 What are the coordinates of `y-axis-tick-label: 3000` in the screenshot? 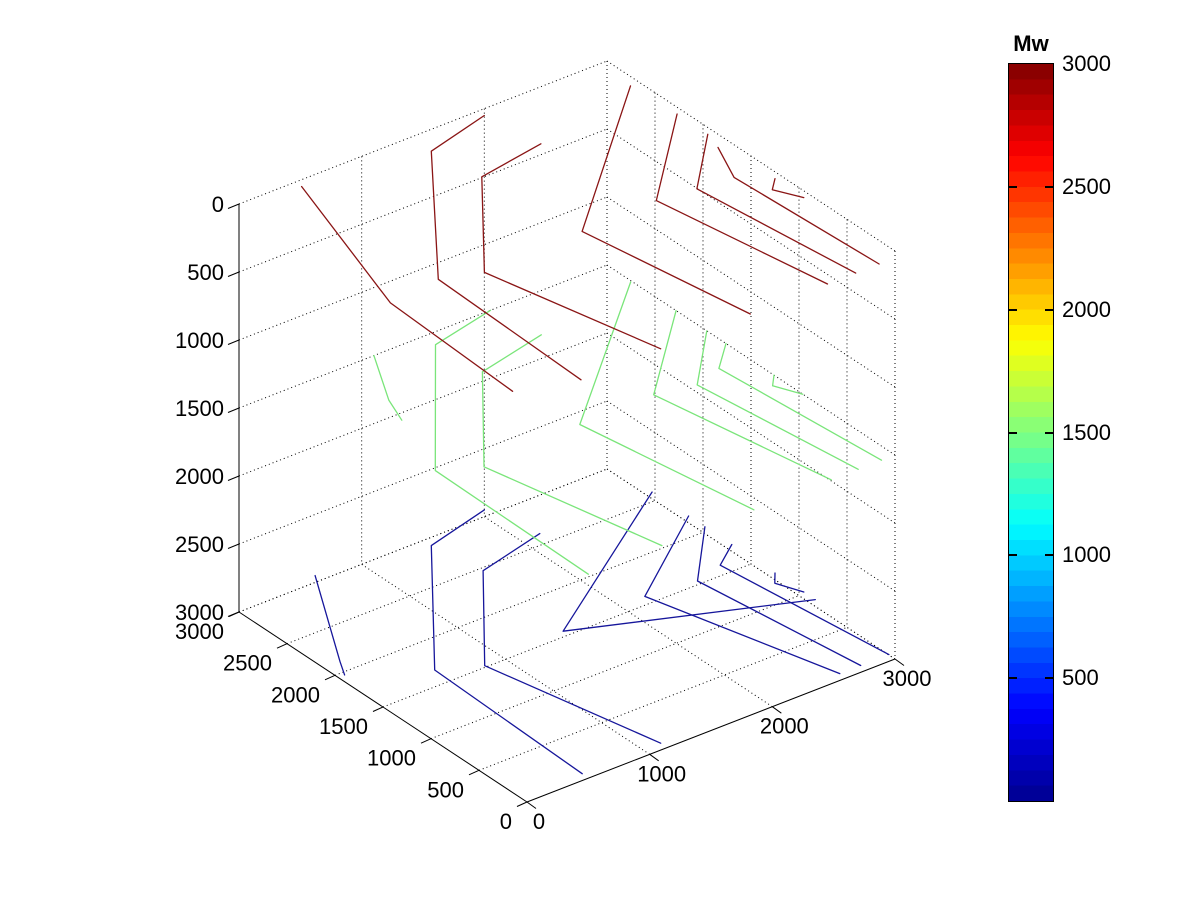 It's located at (199, 631).